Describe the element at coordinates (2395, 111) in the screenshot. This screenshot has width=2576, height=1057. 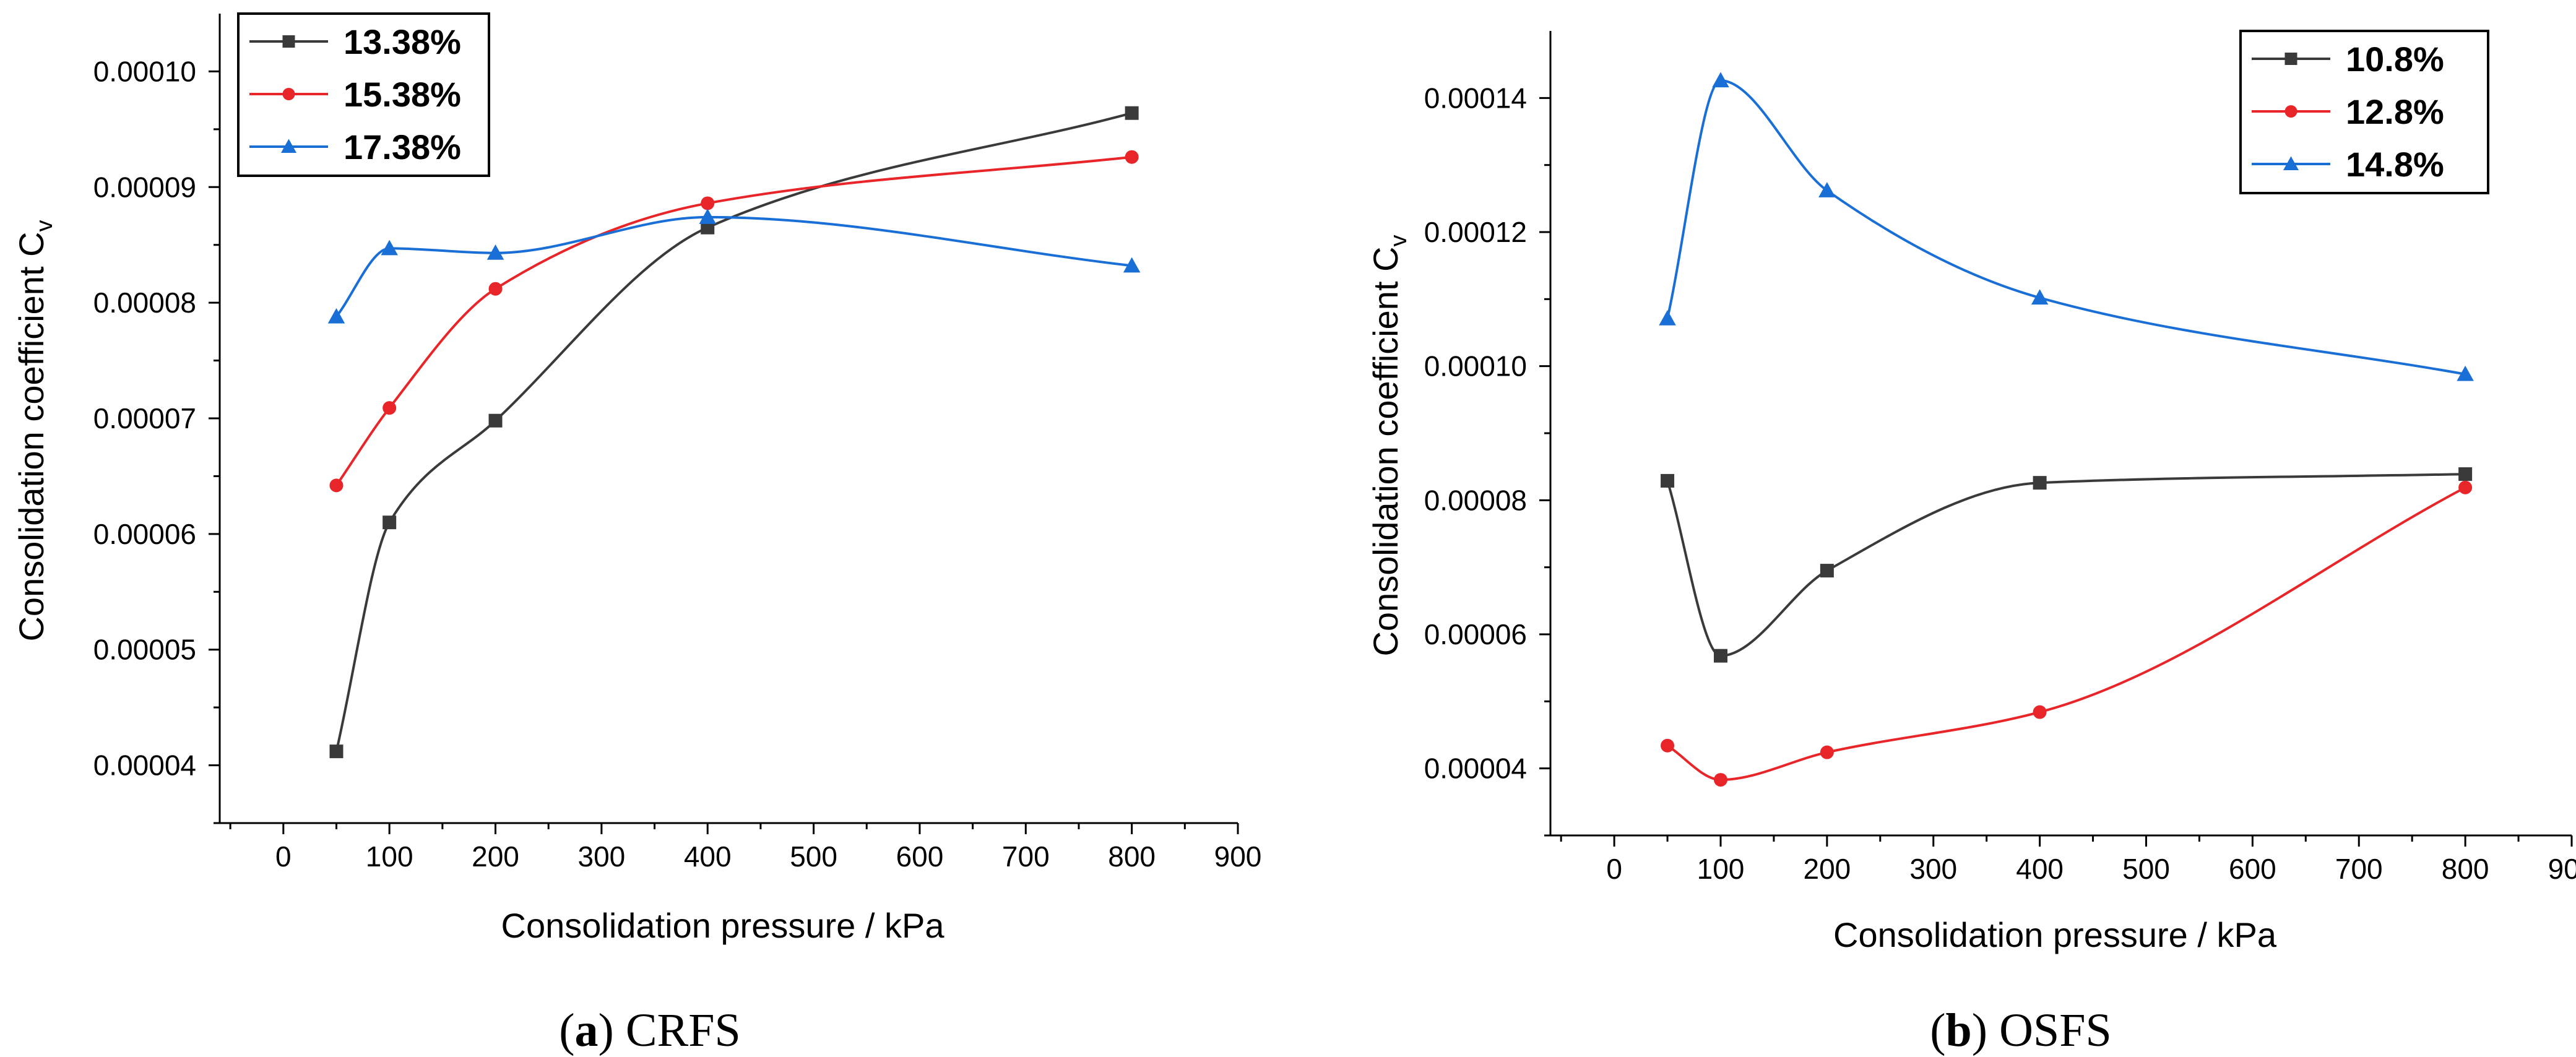
I see `legend-label: 12.8%` at that location.